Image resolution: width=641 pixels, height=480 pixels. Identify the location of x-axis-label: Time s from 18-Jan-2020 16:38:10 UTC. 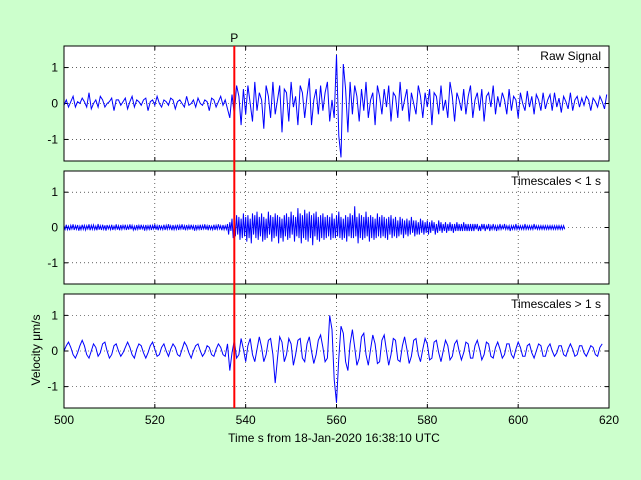
(334, 438).